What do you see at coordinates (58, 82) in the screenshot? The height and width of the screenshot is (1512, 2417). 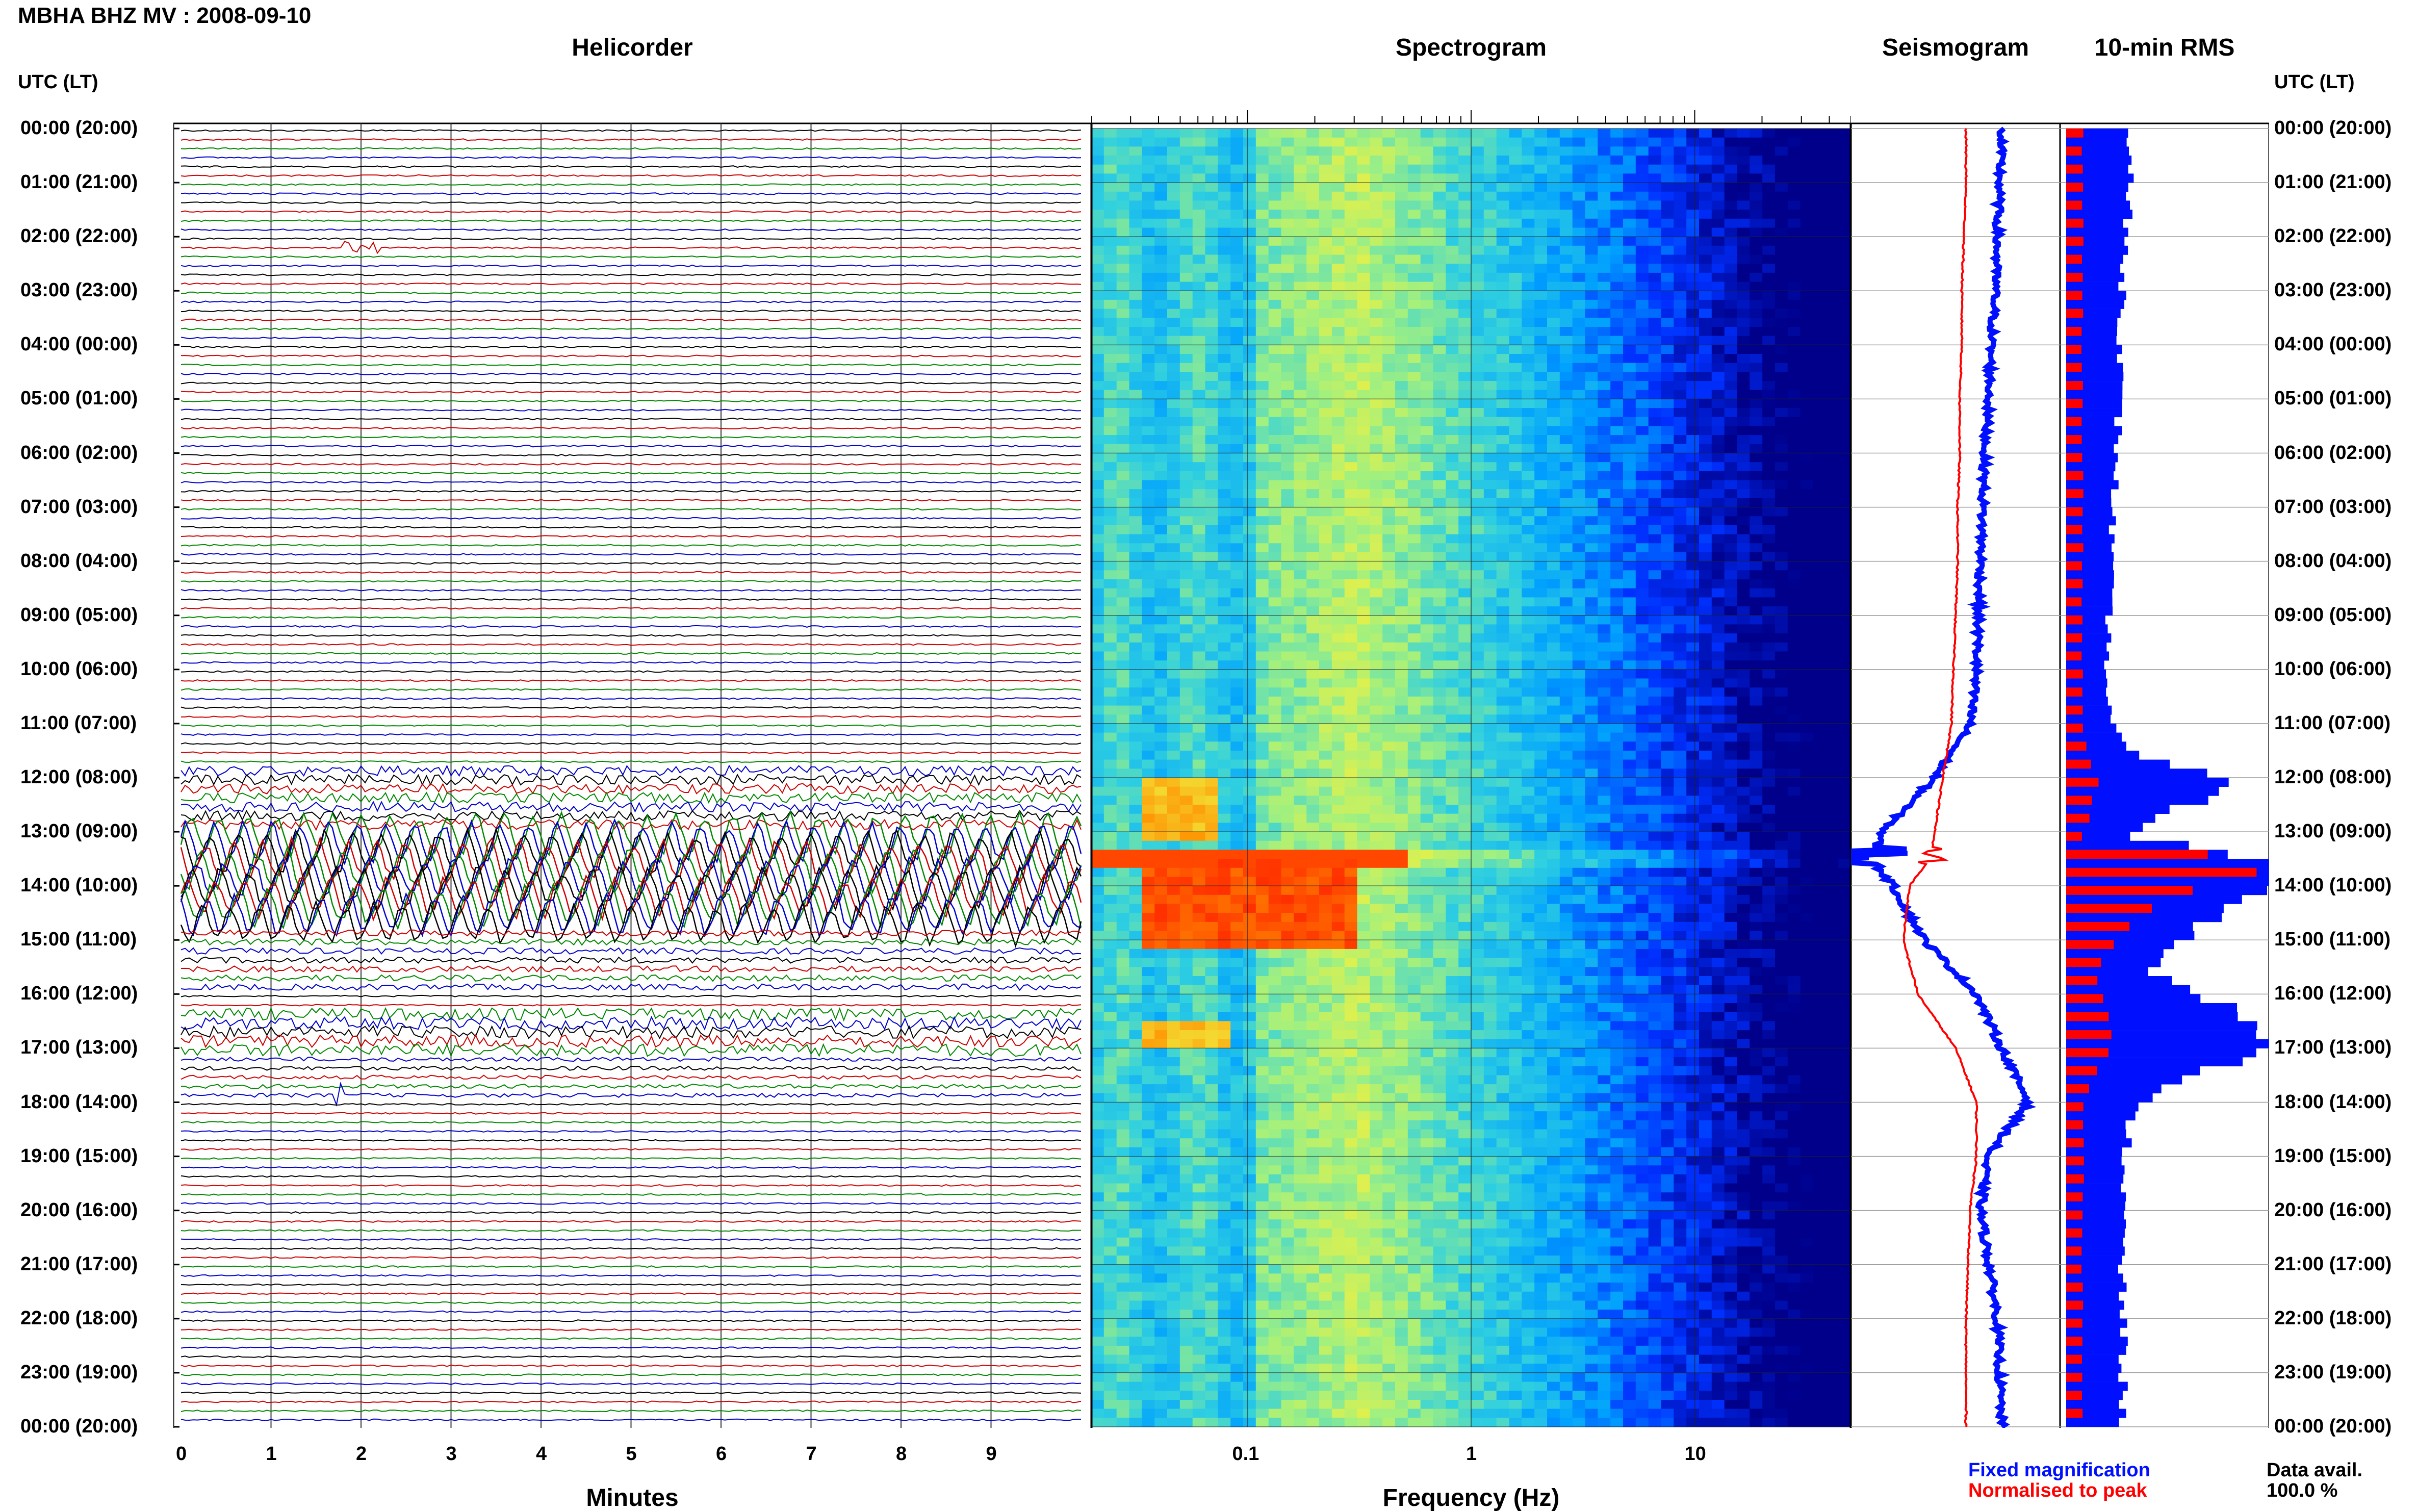 I see `left-time-axis-label: UTC (LT)` at bounding box center [58, 82].